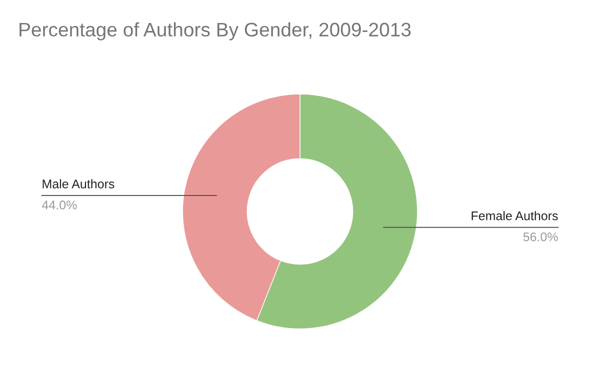 The height and width of the screenshot is (371, 600). What do you see at coordinates (59, 205) in the screenshot?
I see `data-label: 44.0%` at bounding box center [59, 205].